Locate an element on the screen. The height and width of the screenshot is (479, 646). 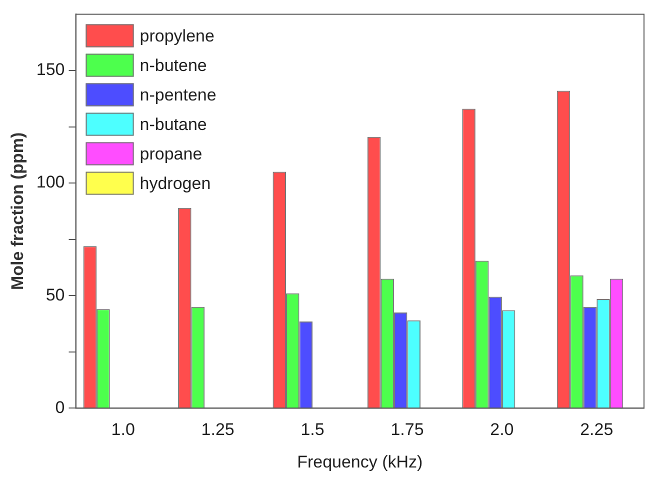
y-tick-label: 100 is located at coordinates (50, 182).